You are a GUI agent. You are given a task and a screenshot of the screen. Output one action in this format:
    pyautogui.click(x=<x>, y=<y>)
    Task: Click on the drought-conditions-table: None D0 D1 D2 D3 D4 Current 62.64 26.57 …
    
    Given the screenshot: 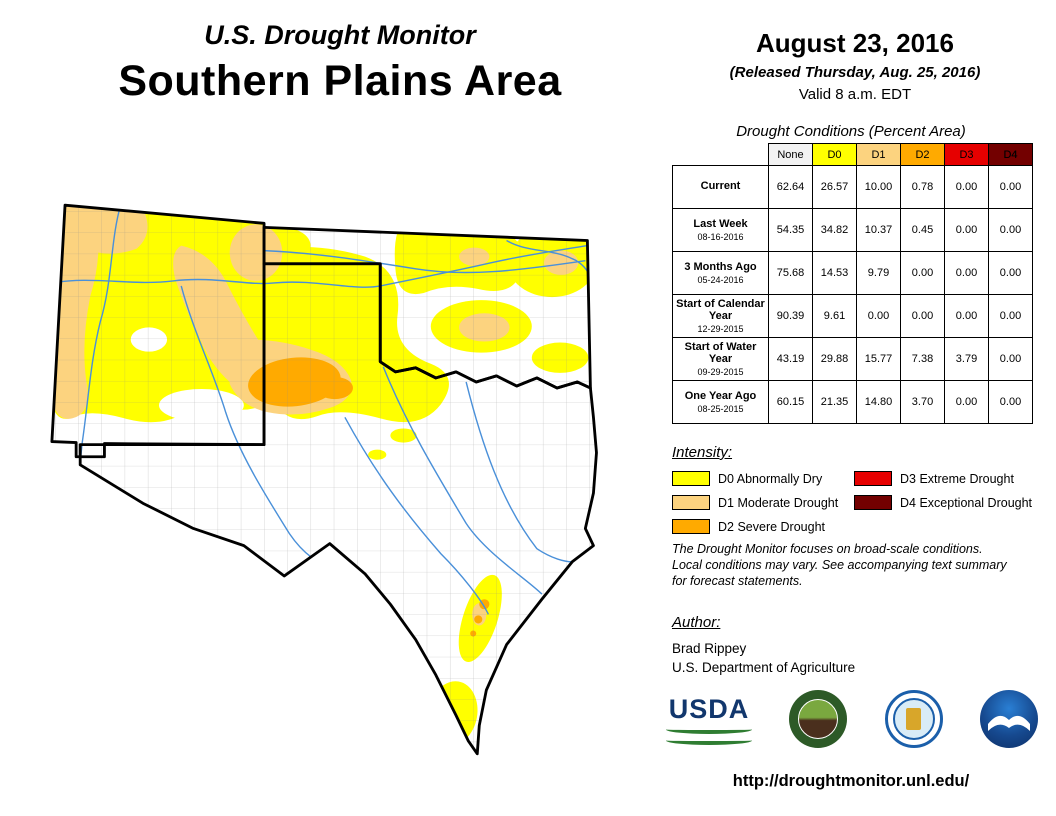 What is the action you would take?
    pyautogui.click(x=852, y=283)
    